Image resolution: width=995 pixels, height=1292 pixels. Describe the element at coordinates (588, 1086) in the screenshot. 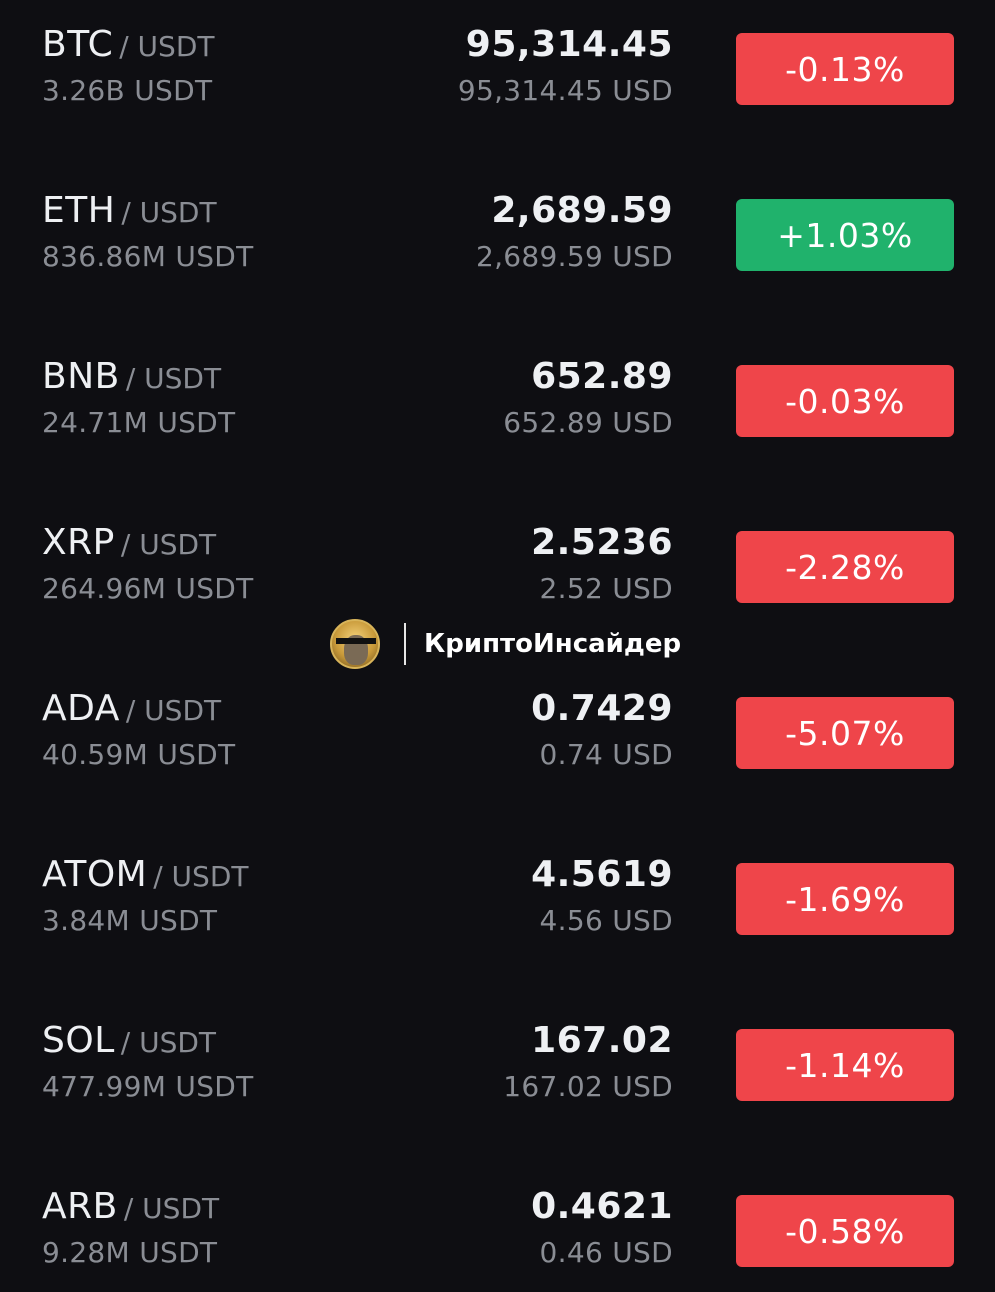

I see `price-usd: 167.02 USD` at that location.